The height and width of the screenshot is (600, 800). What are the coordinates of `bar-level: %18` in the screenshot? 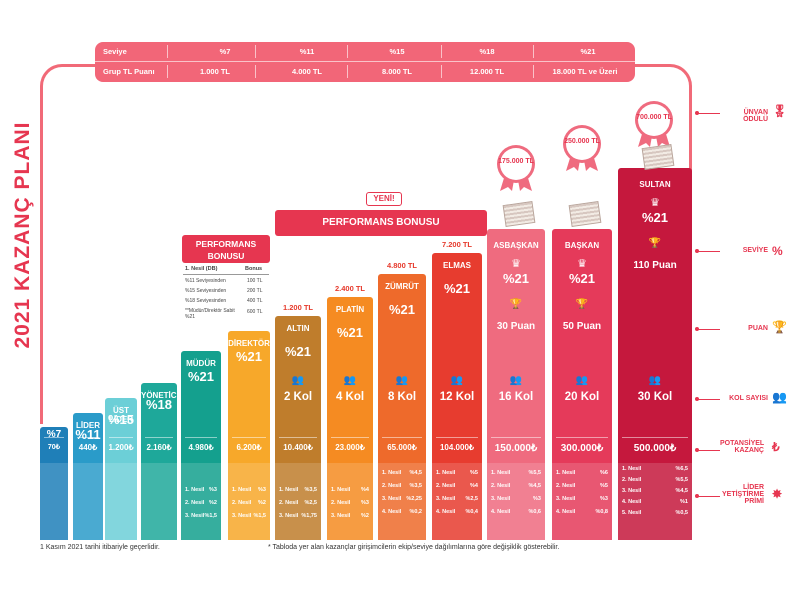 It's located at (159, 404).